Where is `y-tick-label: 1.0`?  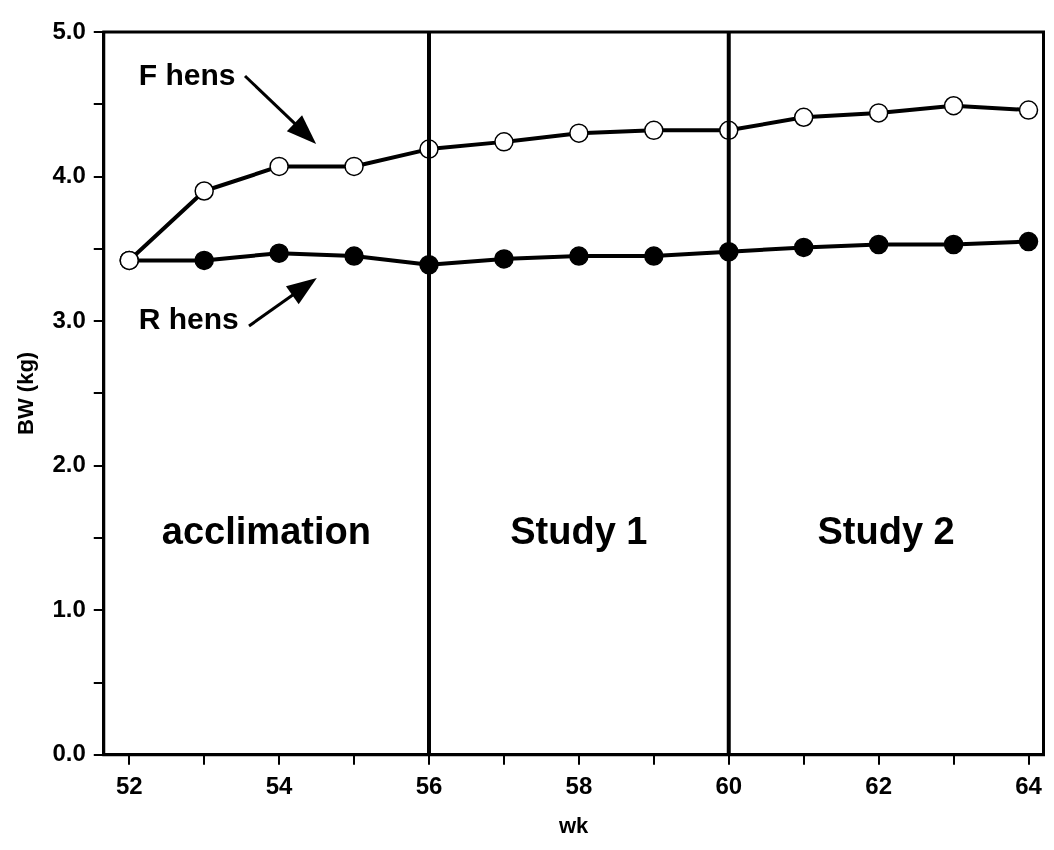 y-tick-label: 1.0 is located at coordinates (69, 608).